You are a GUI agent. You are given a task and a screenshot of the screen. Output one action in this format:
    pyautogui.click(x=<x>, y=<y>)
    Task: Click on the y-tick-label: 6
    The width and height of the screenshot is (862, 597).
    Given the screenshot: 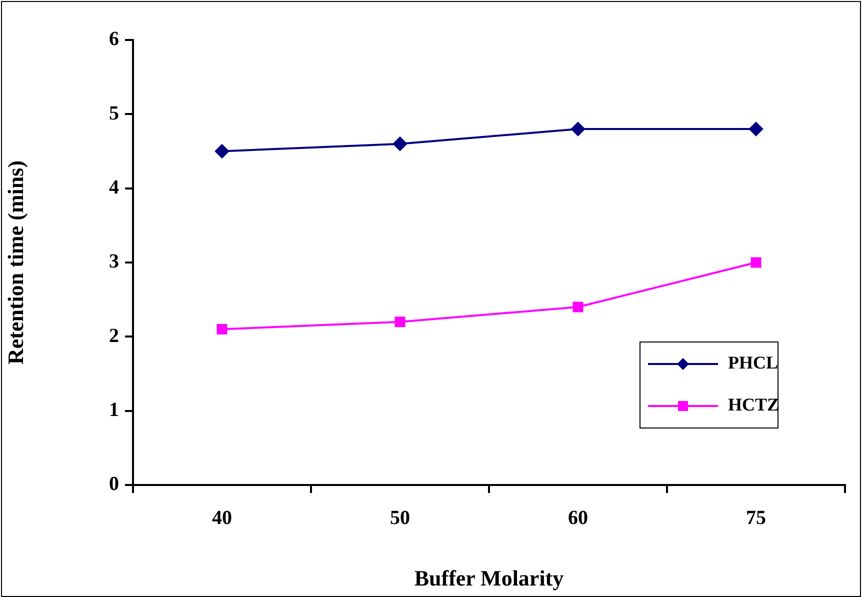 What is the action you would take?
    pyautogui.click(x=114, y=39)
    